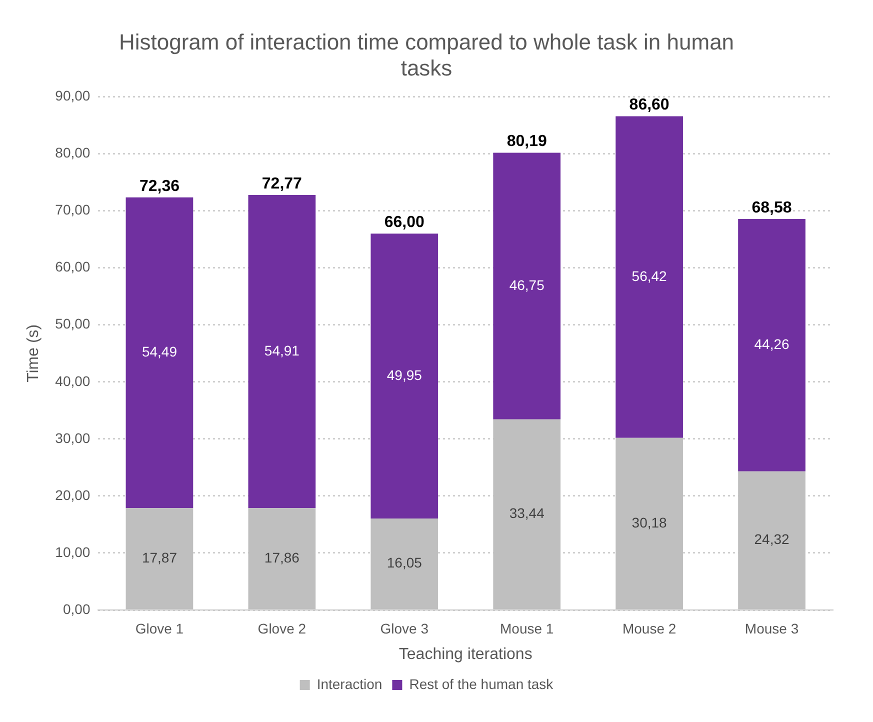 The image size is (873, 722). Describe the element at coordinates (282, 628) in the screenshot. I see `x-tick-label: Glove 2` at that location.